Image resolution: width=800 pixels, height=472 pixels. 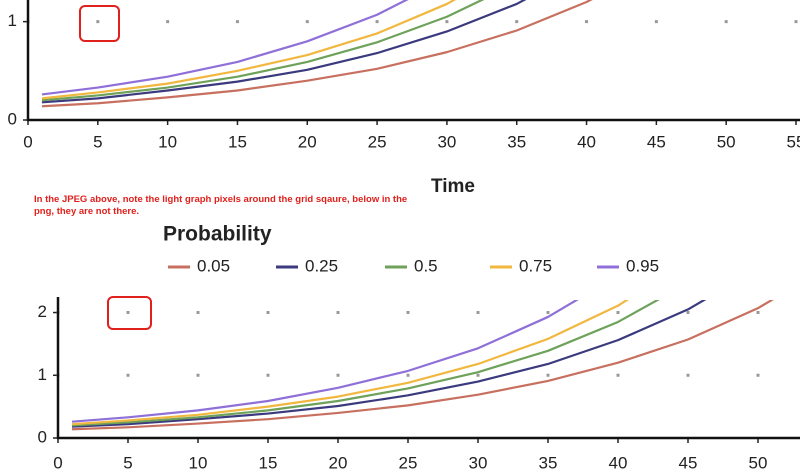 I want to click on legend-label: 0.05, so click(x=213, y=265).